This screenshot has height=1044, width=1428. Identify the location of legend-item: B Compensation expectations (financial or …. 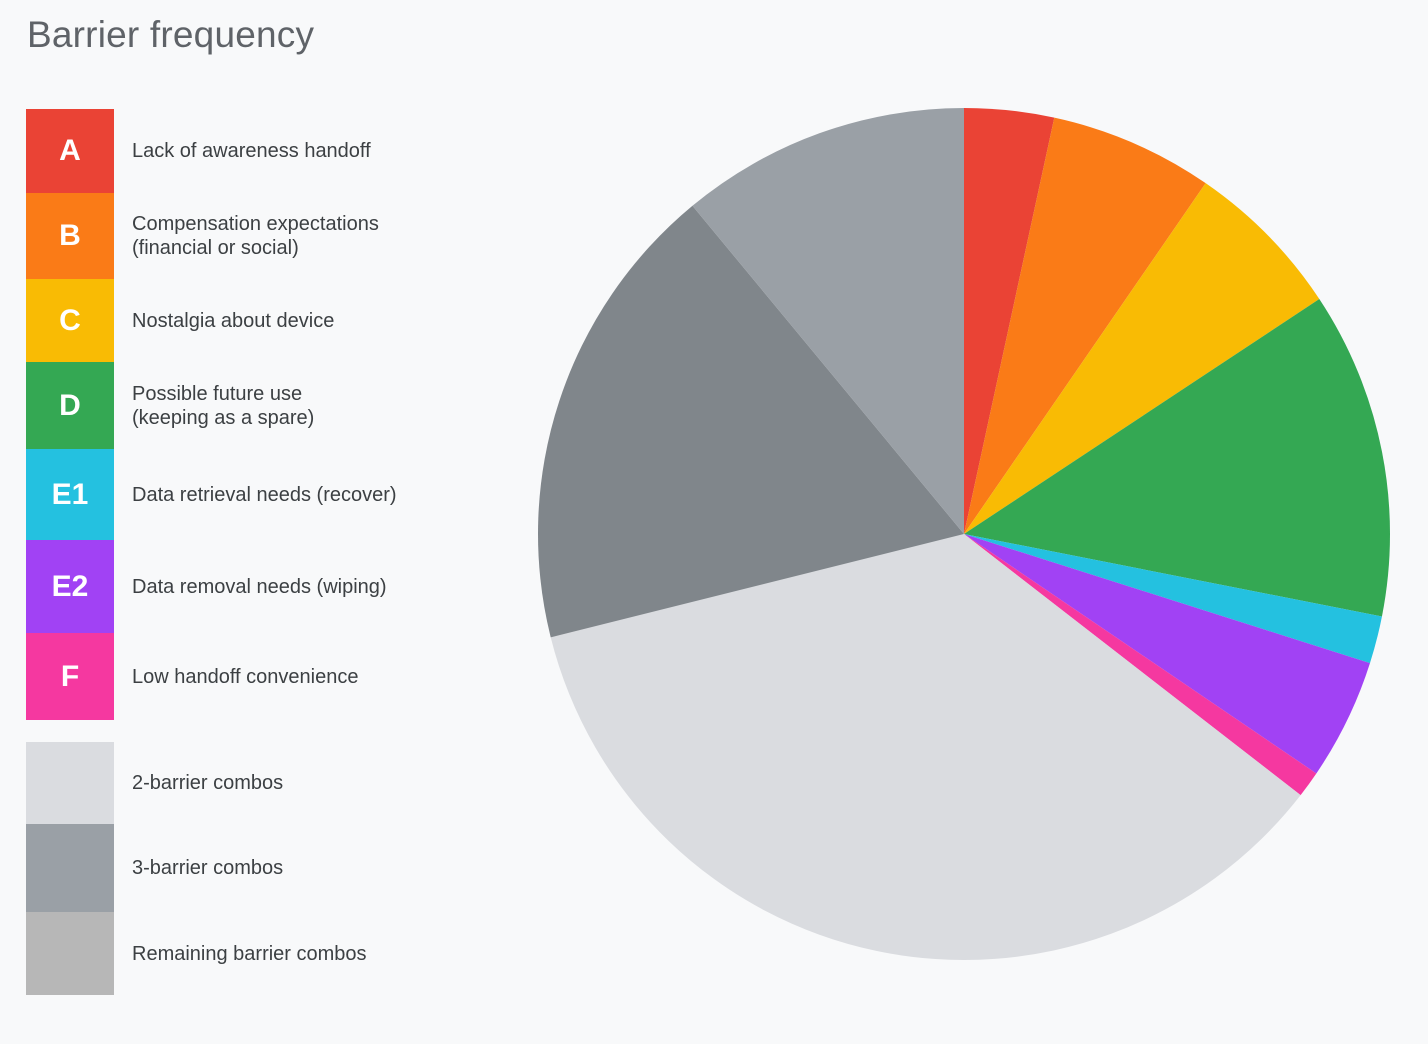
(202, 236).